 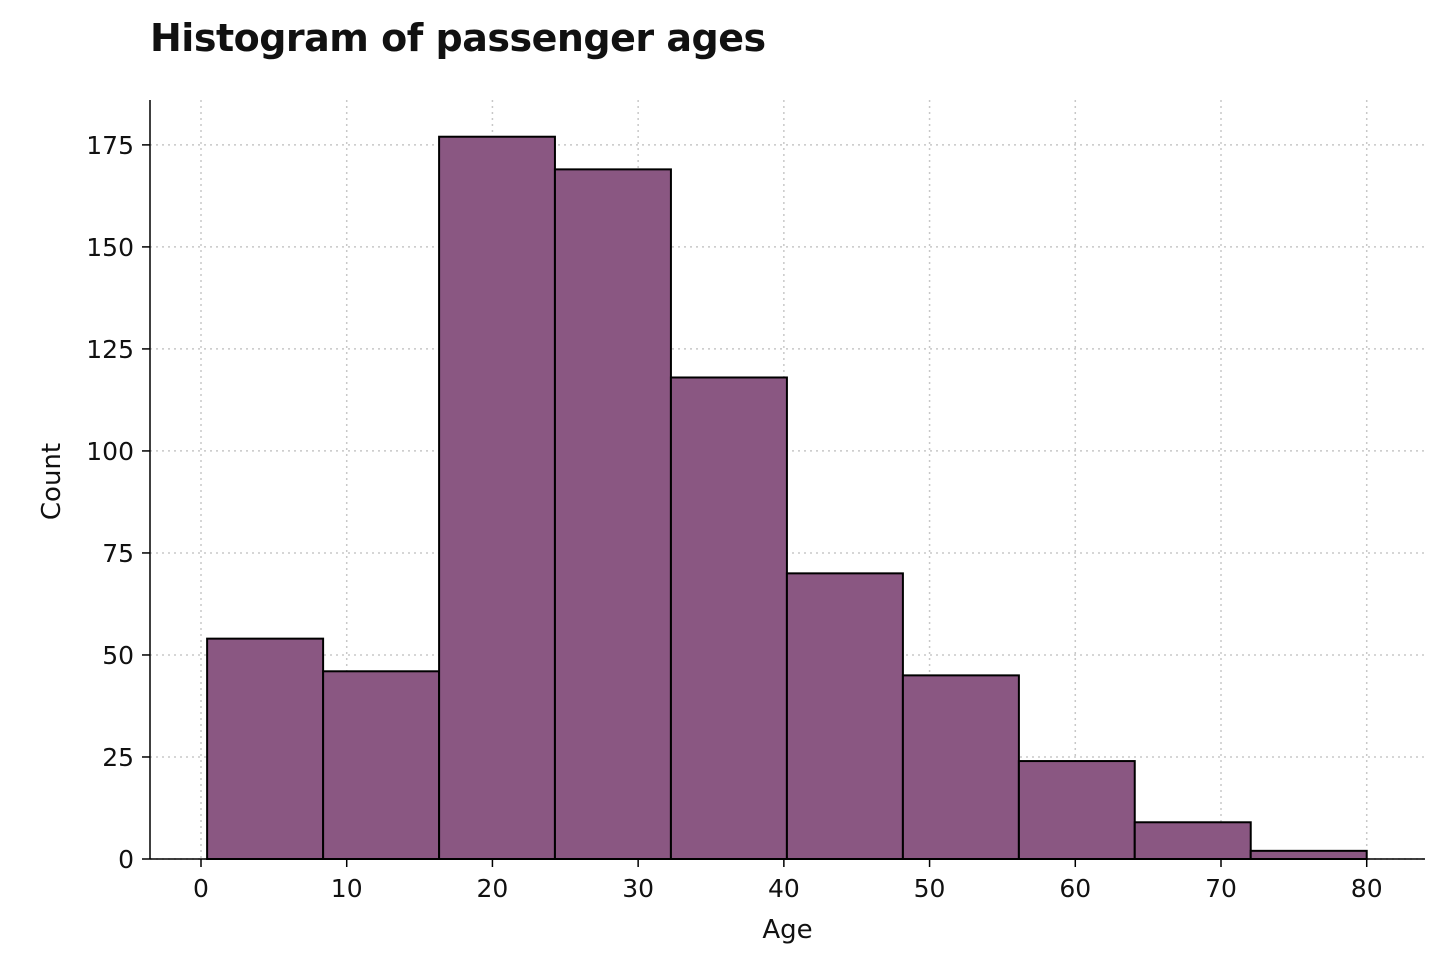 I want to click on x-tick-label: 60, so click(x=1075, y=888).